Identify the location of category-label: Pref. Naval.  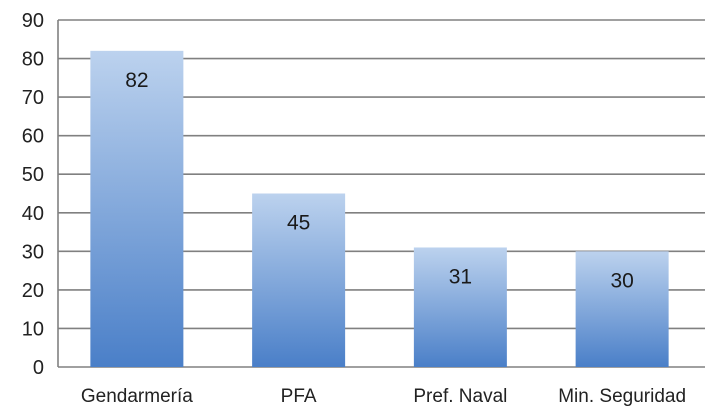
(460, 396).